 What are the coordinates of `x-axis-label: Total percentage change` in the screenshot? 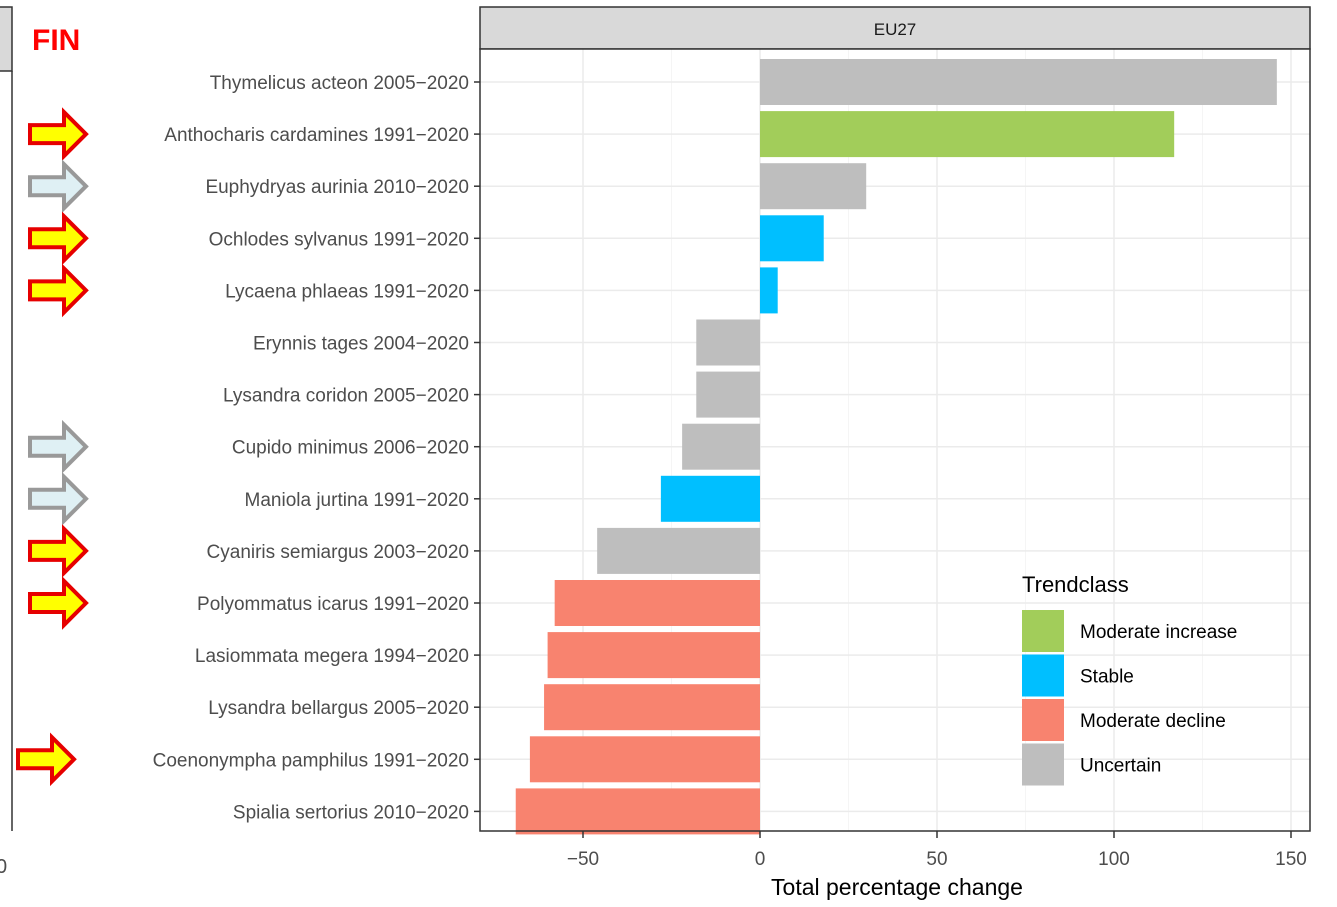 It's located at (897, 887).